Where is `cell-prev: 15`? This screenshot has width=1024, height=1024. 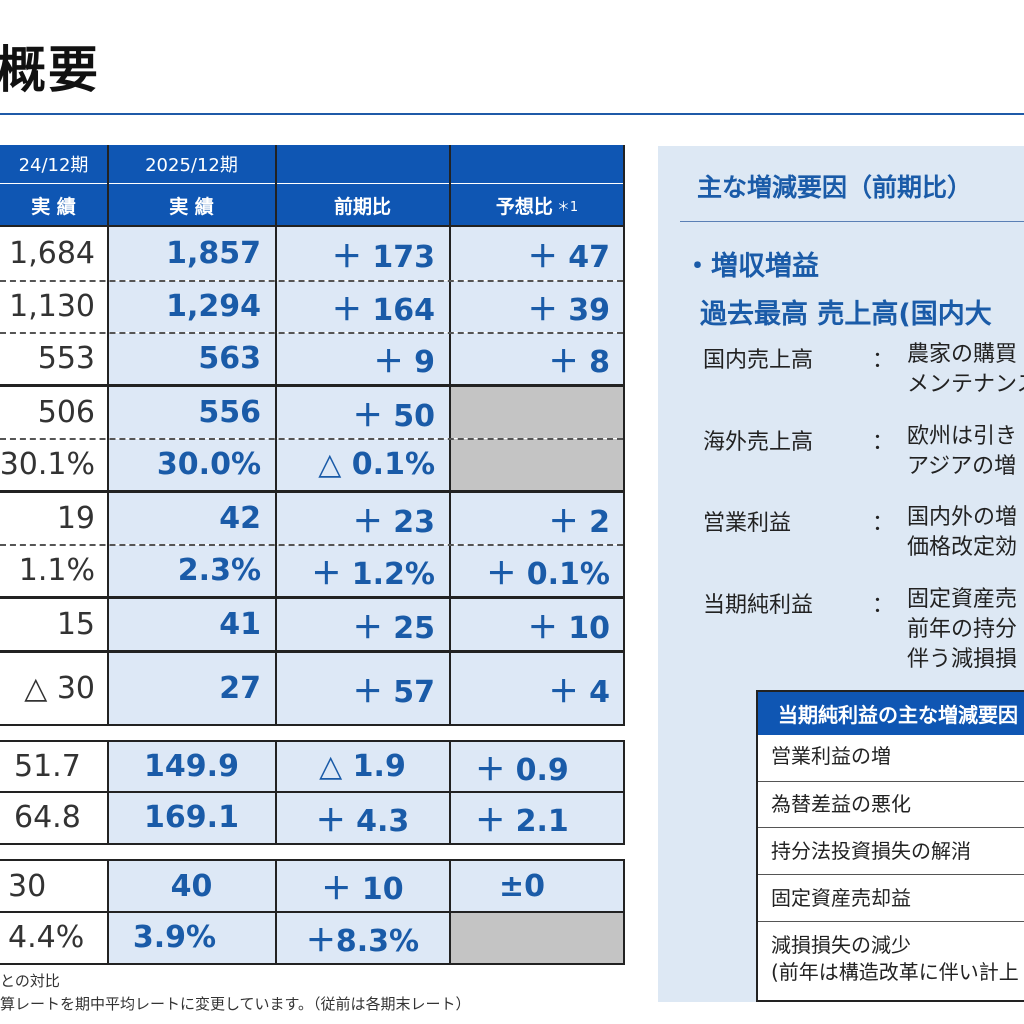 cell-prev: 15 is located at coordinates (53, 624).